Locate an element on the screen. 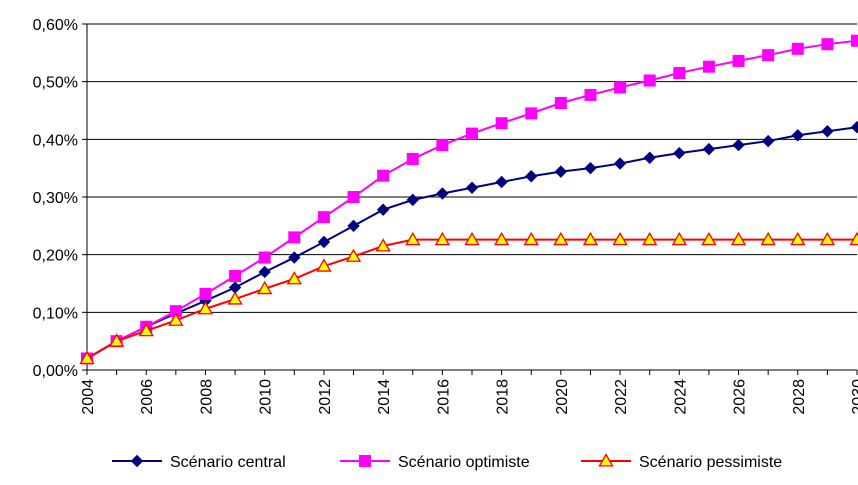  y-tick-label: 0,30% is located at coordinates (55, 198).